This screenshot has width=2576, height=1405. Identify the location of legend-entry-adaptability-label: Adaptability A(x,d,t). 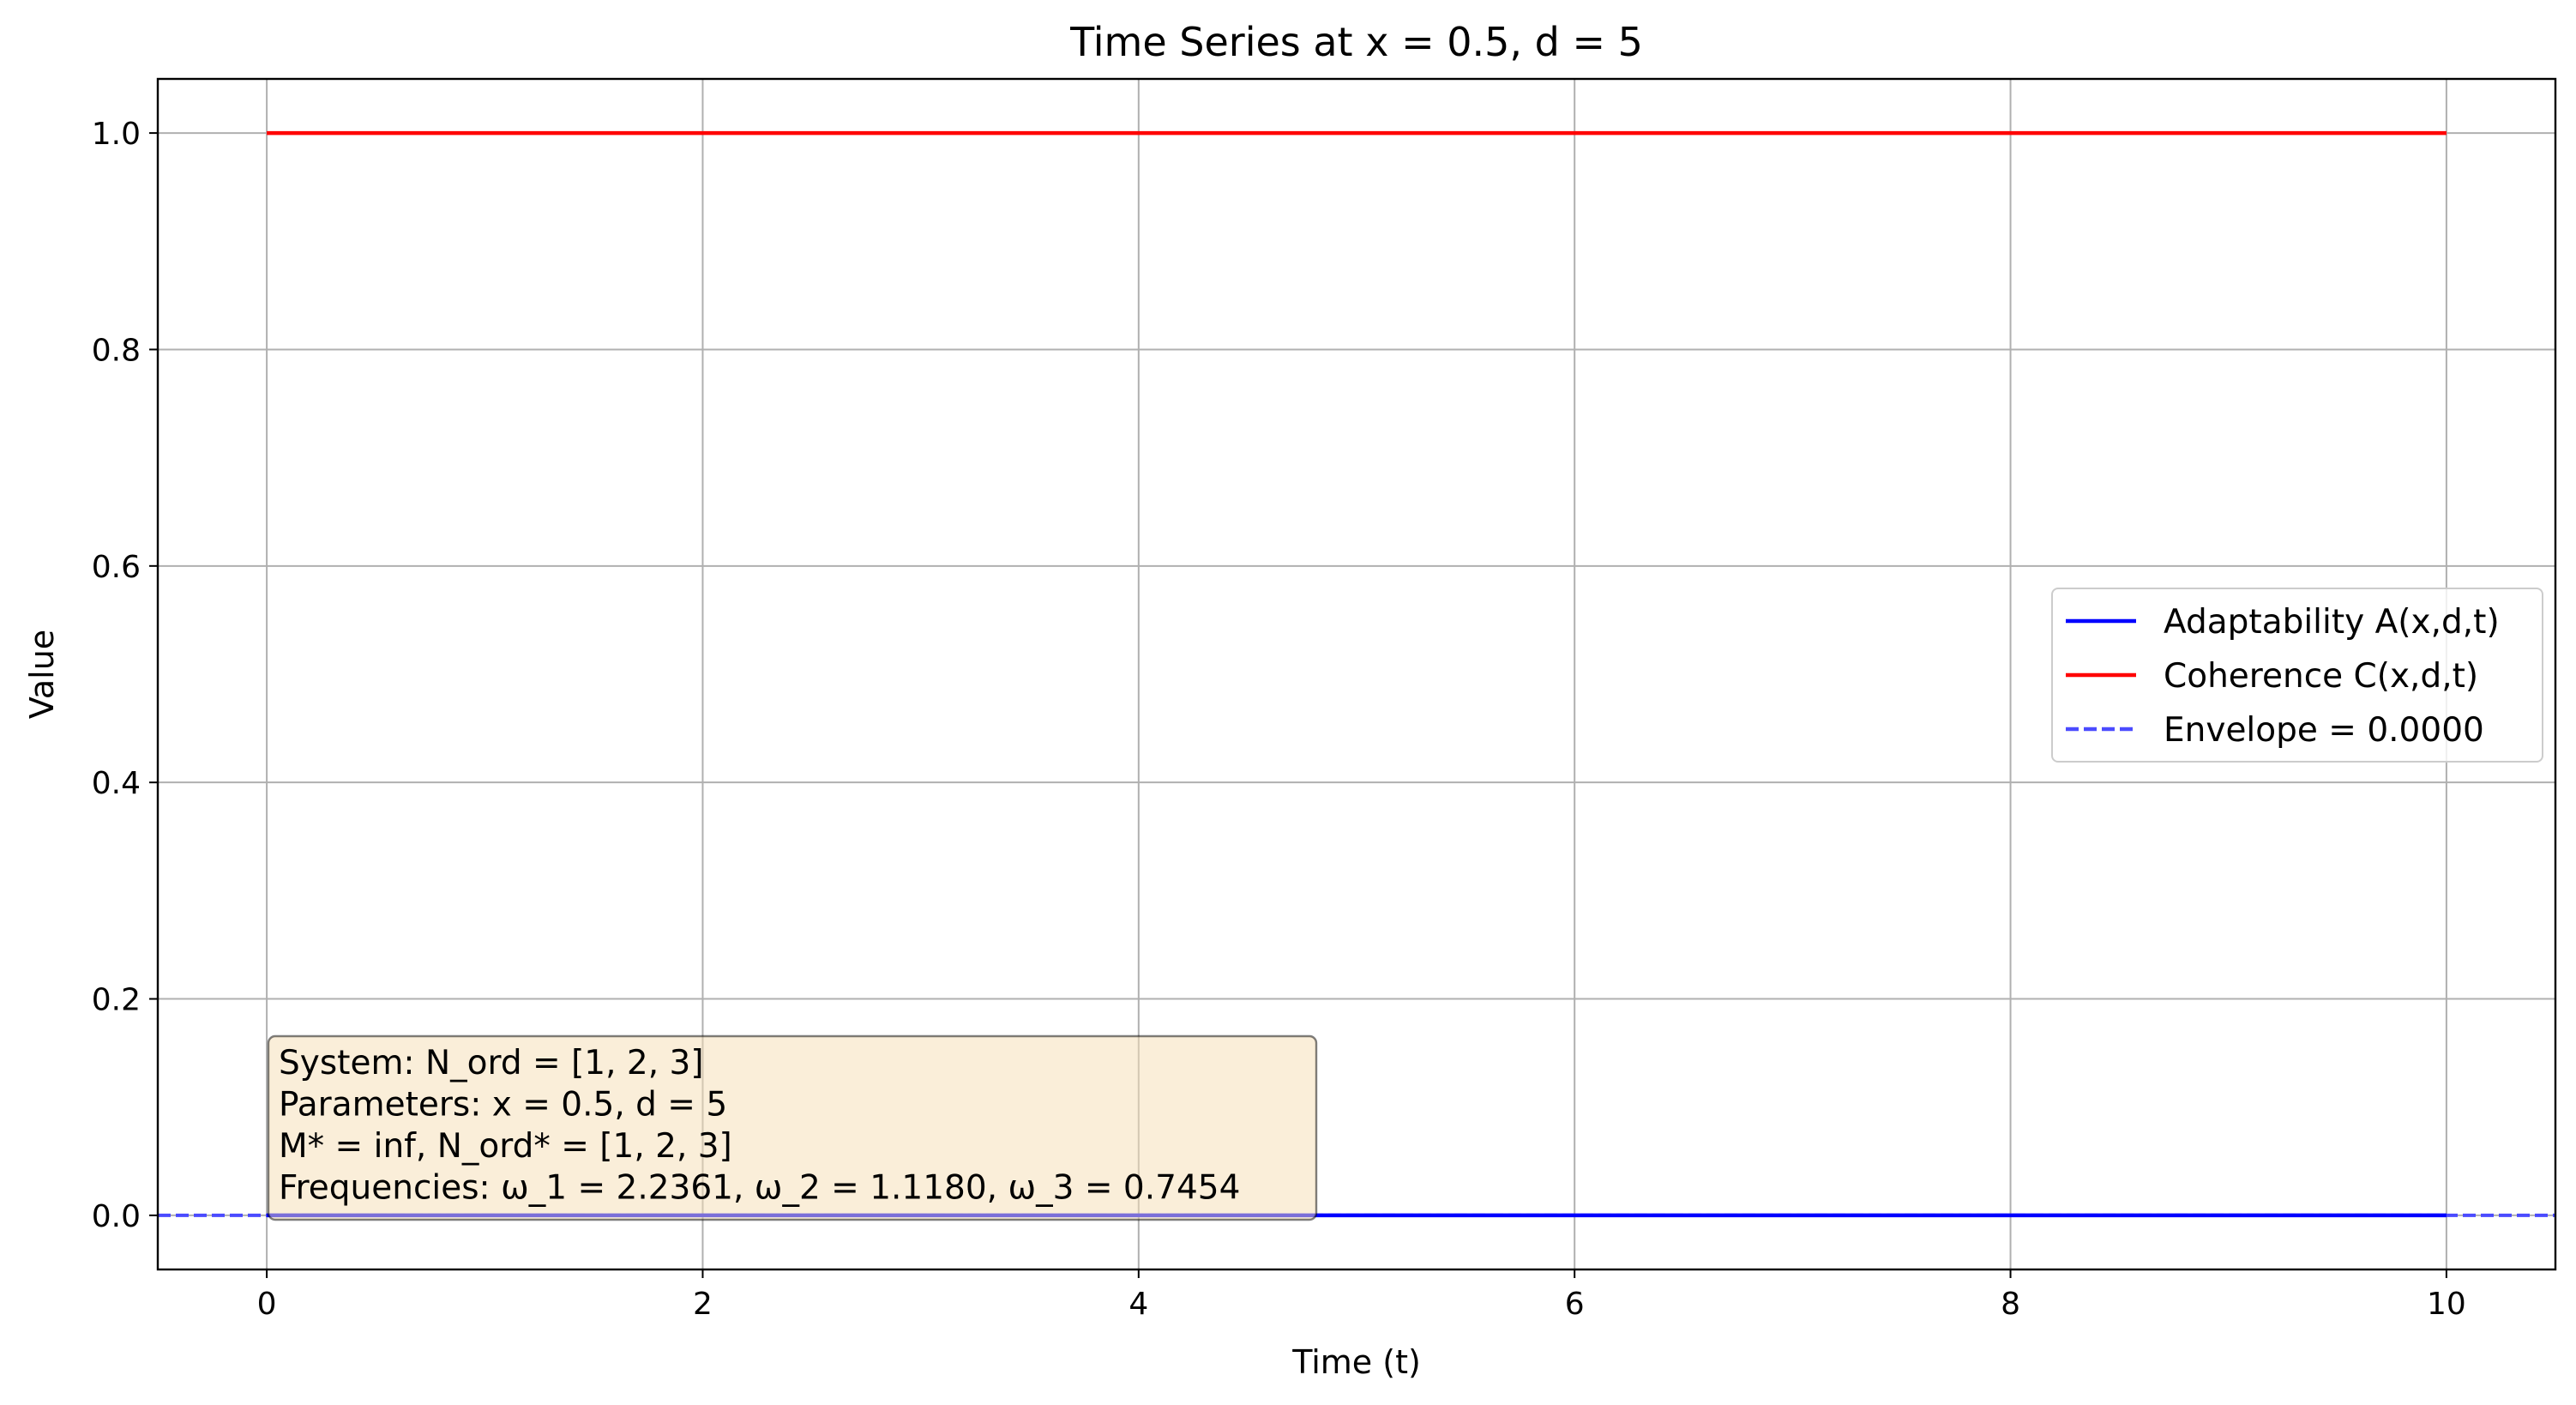
(2332, 622).